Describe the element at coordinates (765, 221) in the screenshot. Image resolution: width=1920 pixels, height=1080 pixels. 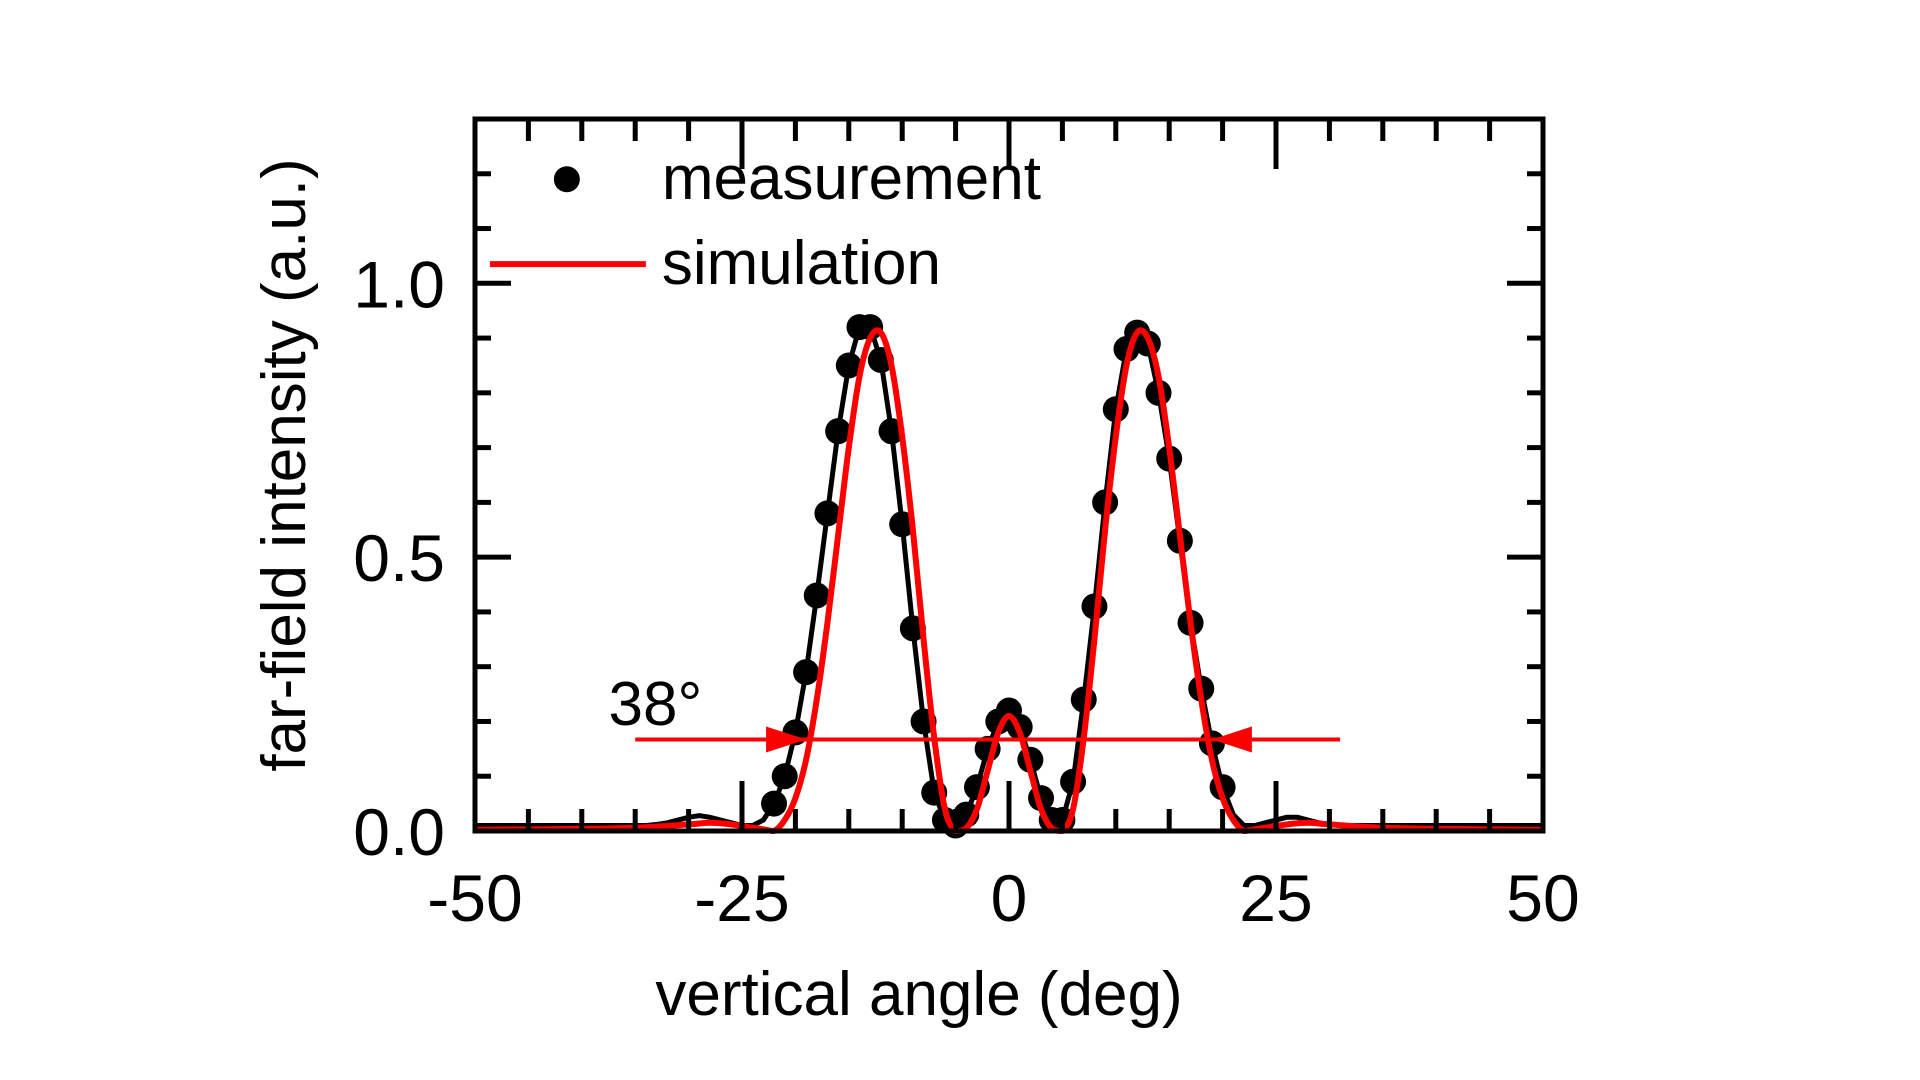
I see `legend: measurement simulation` at that location.